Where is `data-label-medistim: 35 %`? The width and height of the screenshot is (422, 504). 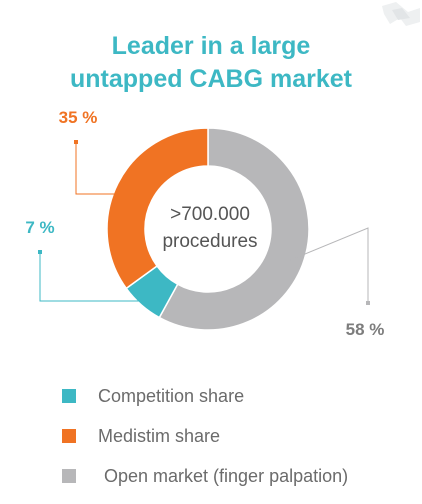
data-label-medistim: 35 % is located at coordinates (78, 117).